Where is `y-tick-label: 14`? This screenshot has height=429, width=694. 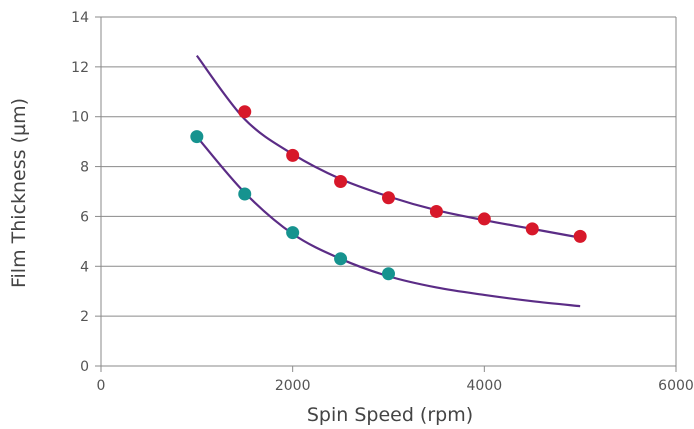
y-tick-label: 14 is located at coordinates (80, 18).